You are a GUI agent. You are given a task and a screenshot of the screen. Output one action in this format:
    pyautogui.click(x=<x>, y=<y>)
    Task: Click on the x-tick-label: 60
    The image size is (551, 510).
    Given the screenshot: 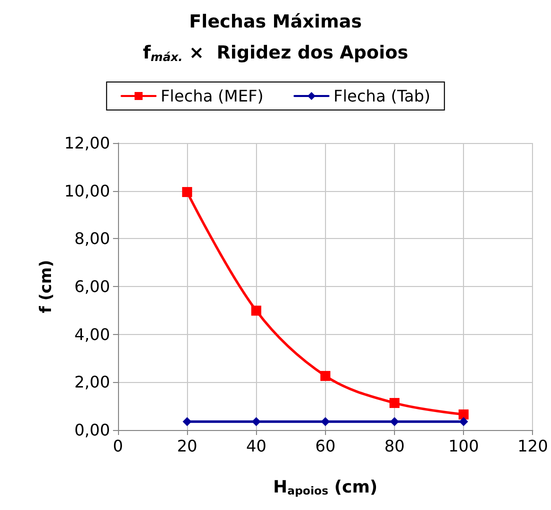 What is the action you would take?
    pyautogui.click(x=325, y=446)
    